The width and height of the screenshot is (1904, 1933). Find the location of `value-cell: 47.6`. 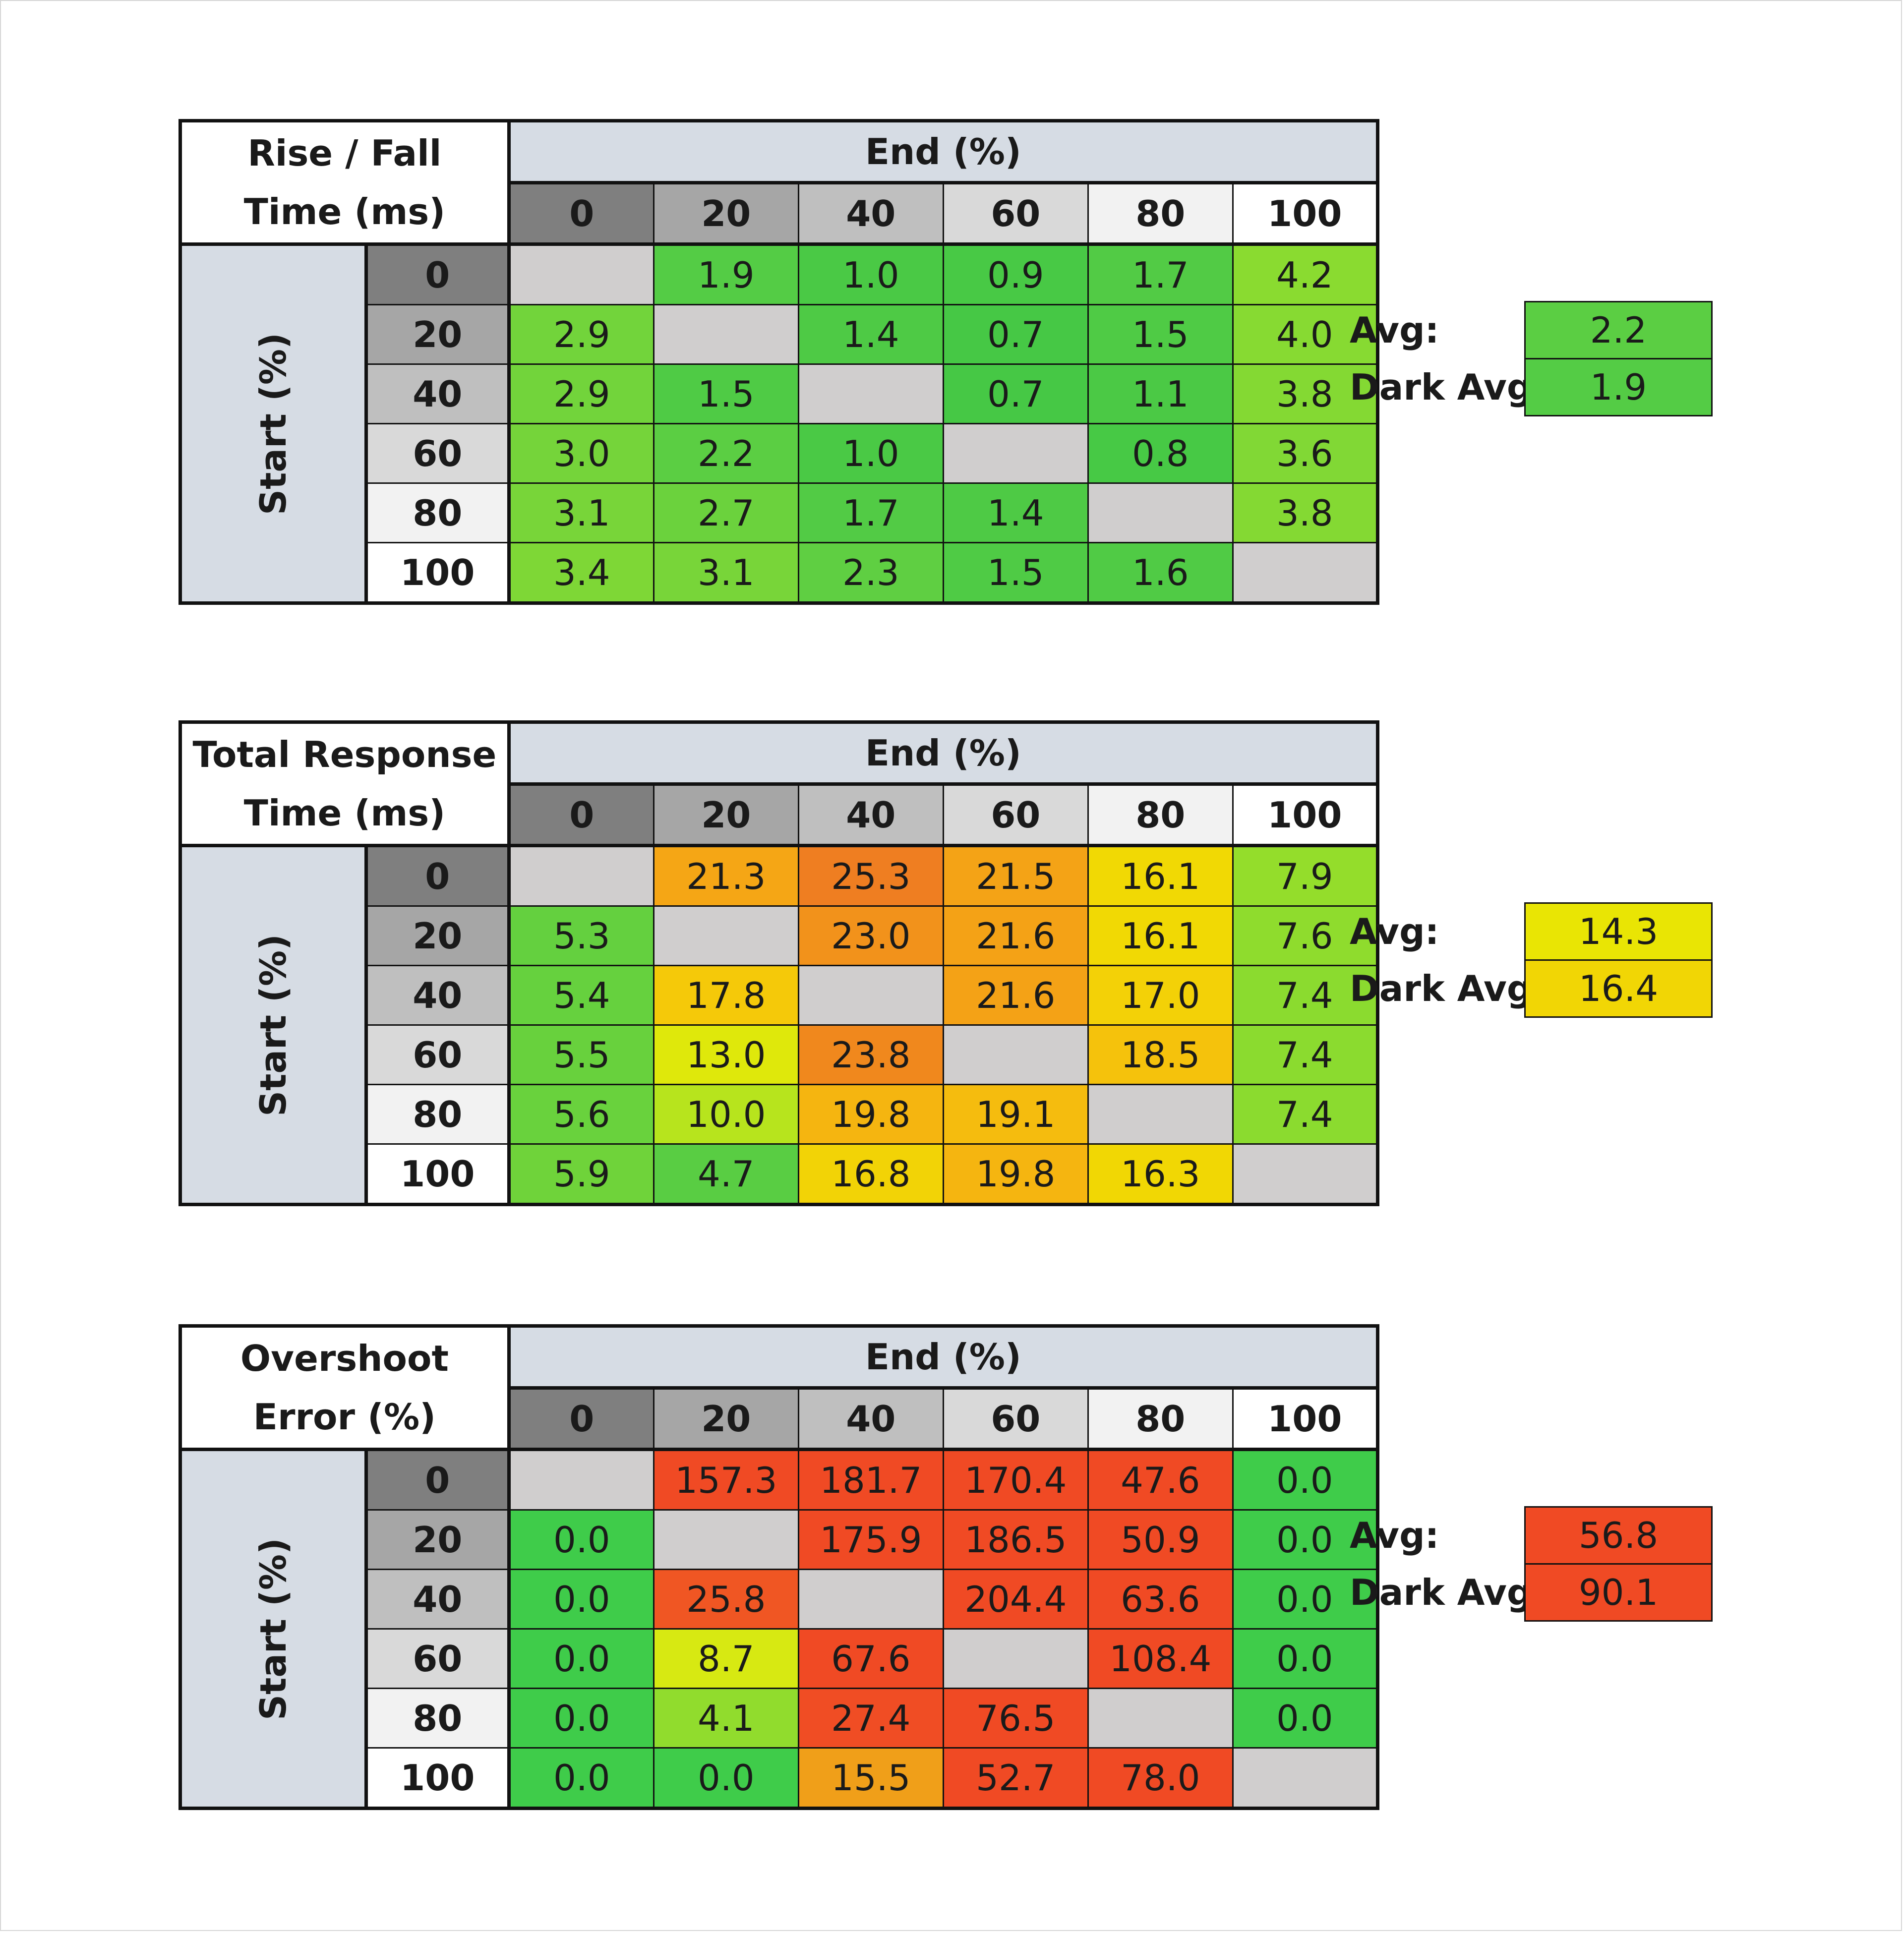

value-cell: 47.6 is located at coordinates (1160, 1480).